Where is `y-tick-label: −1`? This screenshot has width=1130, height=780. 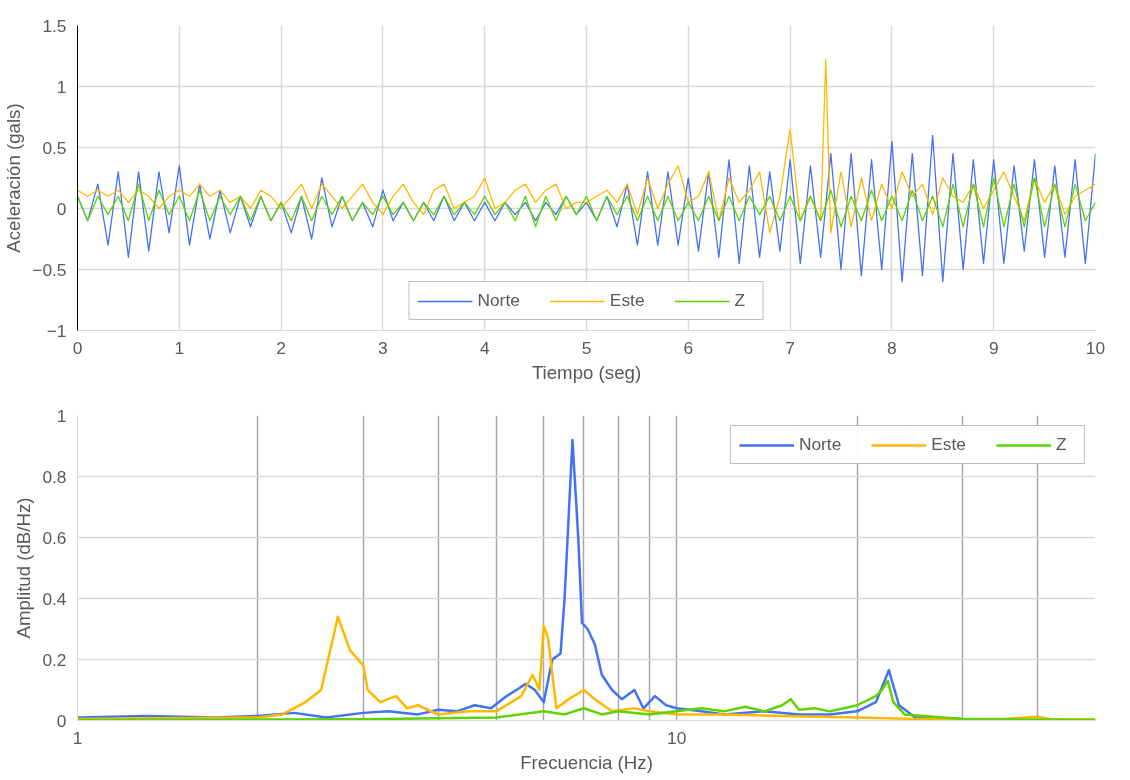
y-tick-label: −1 is located at coordinates (56, 330).